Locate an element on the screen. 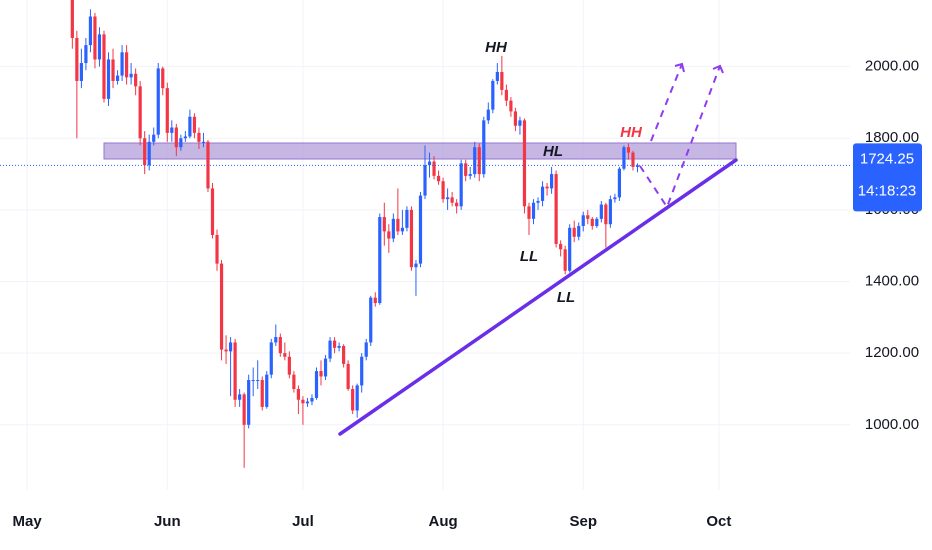  x-tick-label: Jun is located at coordinates (167, 521).